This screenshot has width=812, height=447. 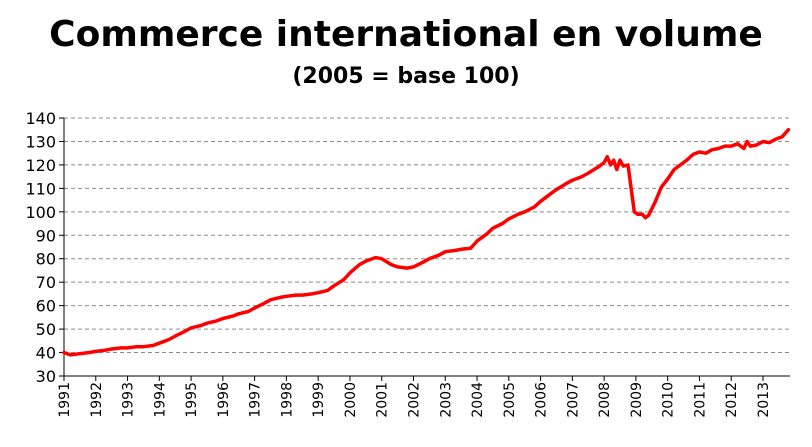 What do you see at coordinates (40, 118) in the screenshot?
I see `y-tick-label: 140` at bounding box center [40, 118].